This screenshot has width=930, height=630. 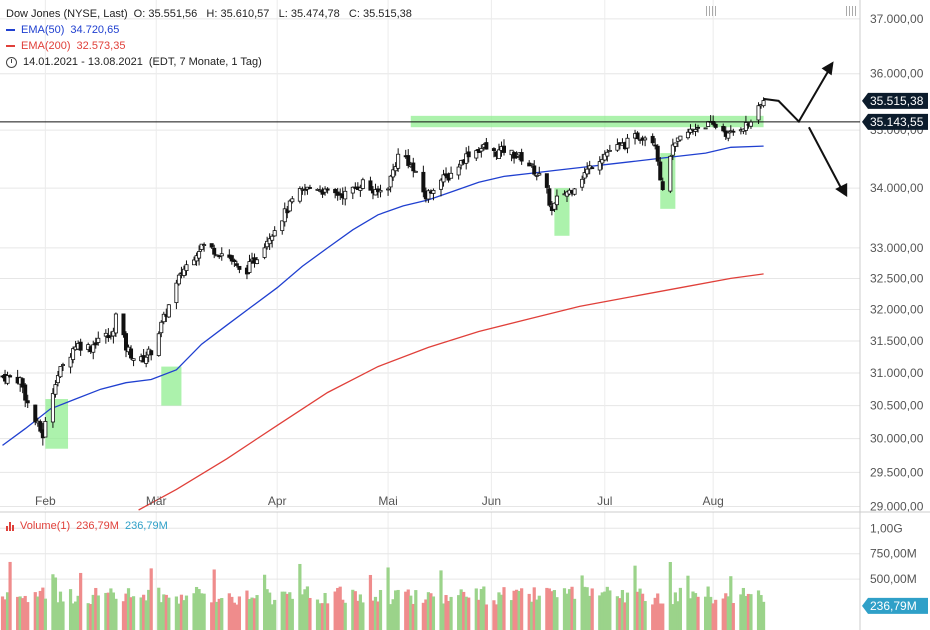 I want to click on y-tick-label: 30.000,00, so click(x=897, y=439).